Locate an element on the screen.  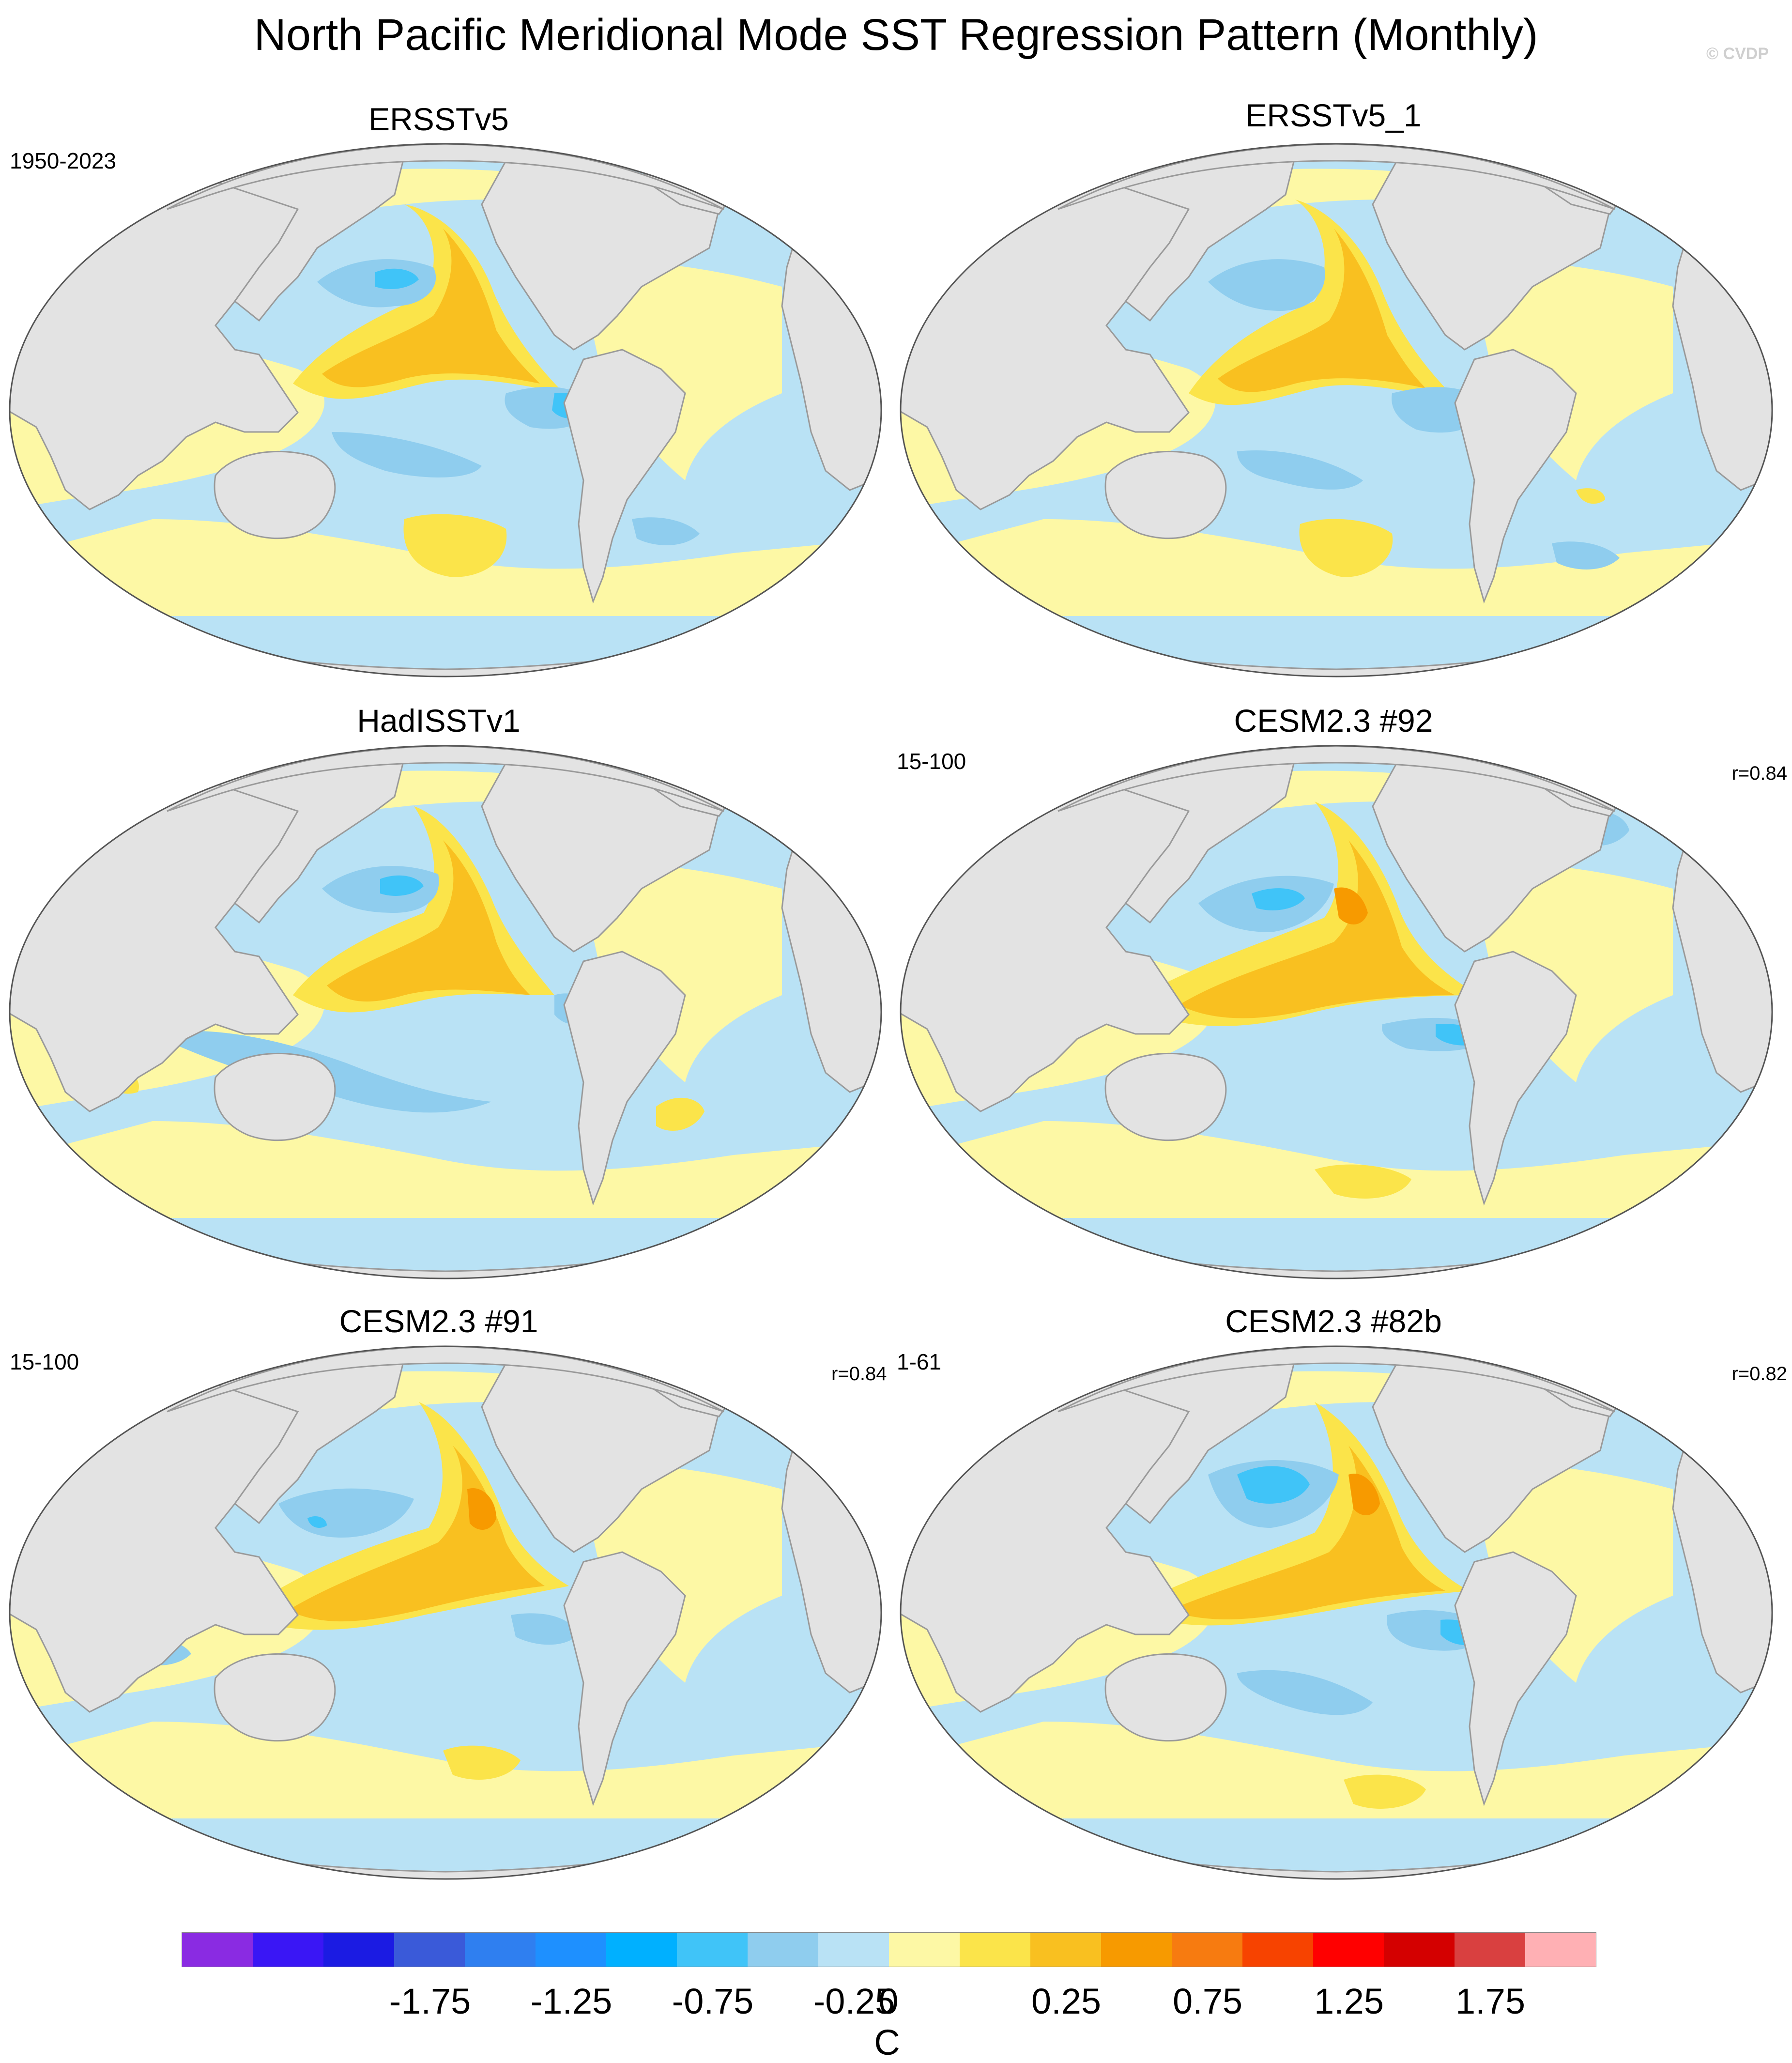
colorbar is located at coordinates (889, 1949).